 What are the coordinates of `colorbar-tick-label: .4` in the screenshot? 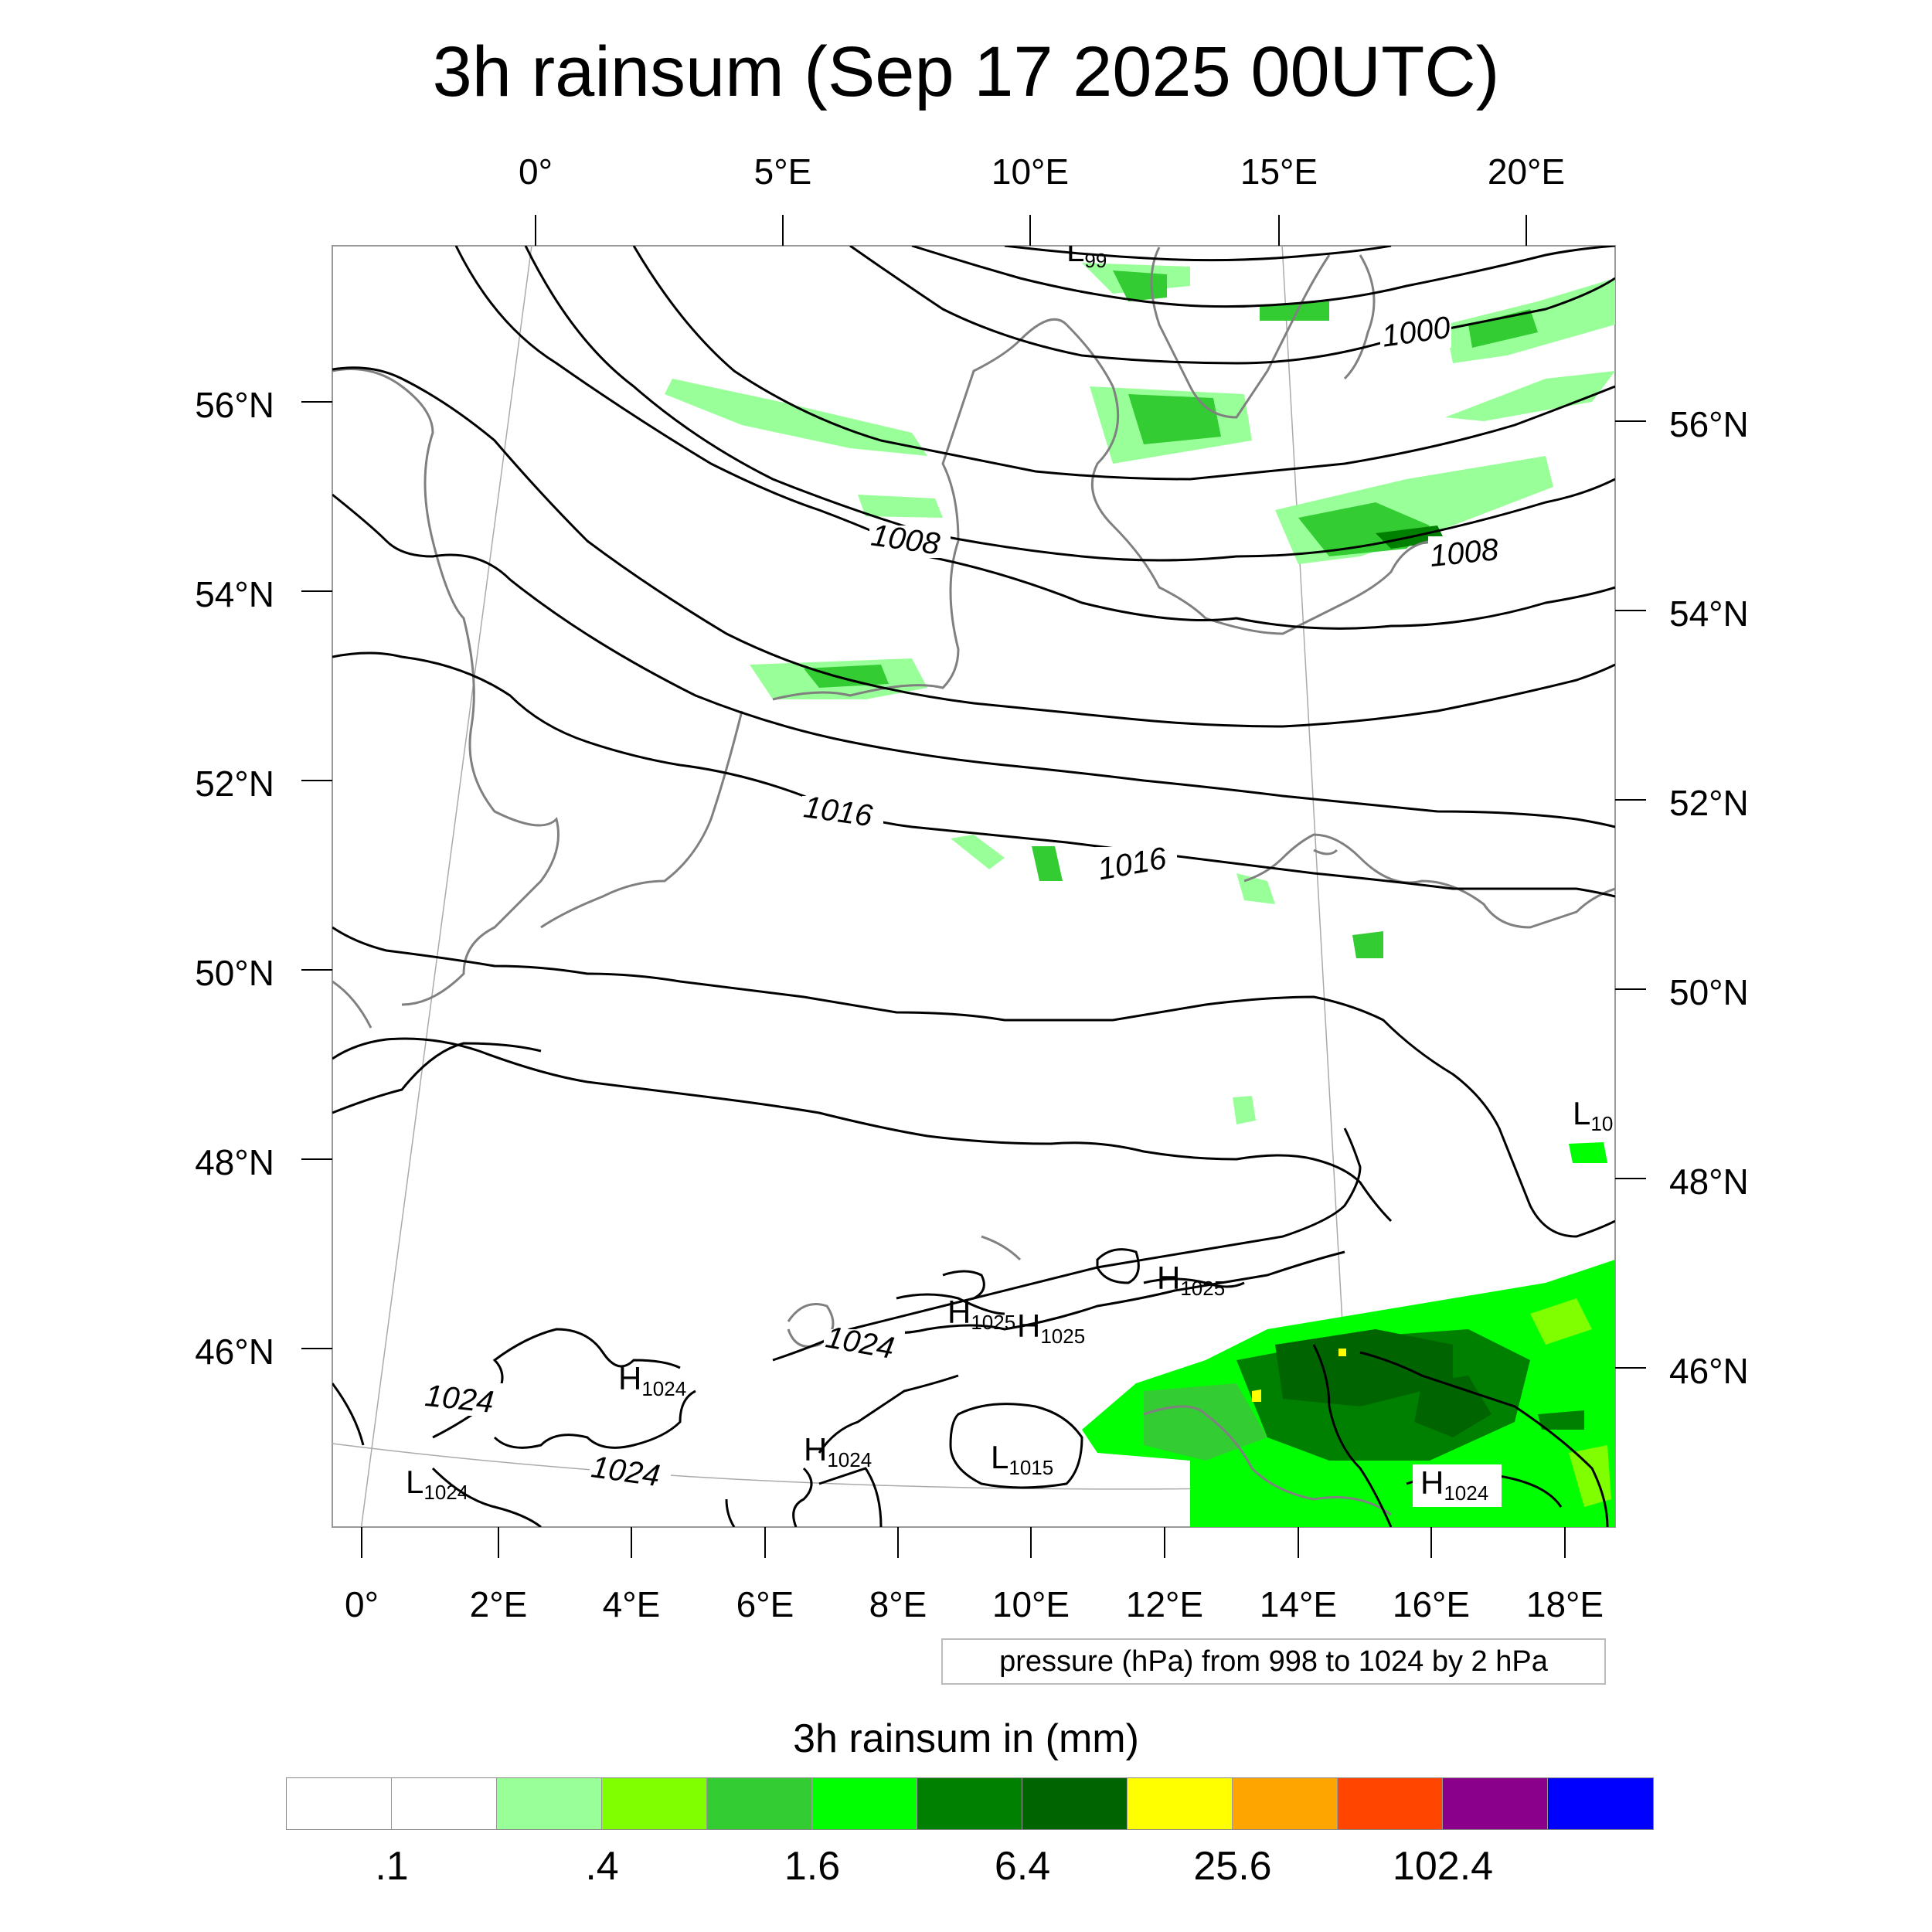 It's located at (602, 1867).